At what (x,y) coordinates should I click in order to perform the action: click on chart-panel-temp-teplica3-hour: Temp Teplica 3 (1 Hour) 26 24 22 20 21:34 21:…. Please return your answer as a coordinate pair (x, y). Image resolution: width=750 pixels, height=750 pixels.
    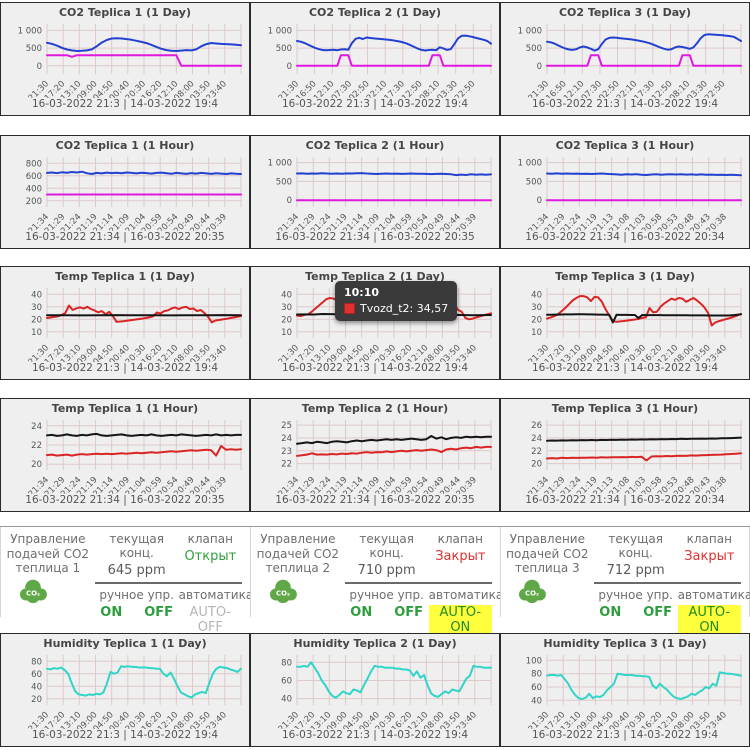
    Looking at the image, I should click on (625, 455).